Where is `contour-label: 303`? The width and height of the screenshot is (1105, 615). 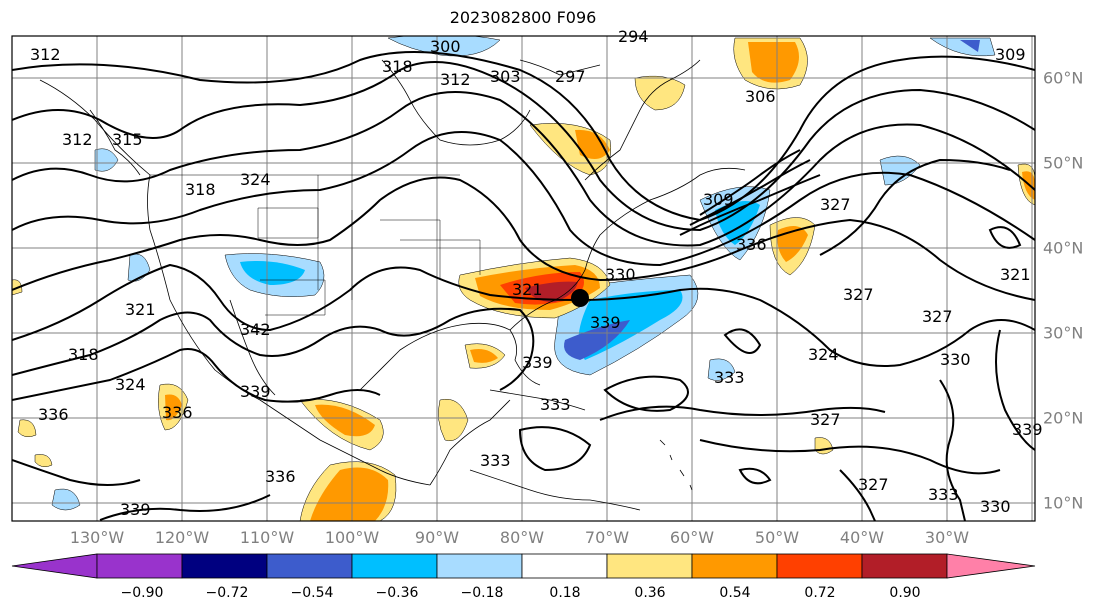 contour-label: 303 is located at coordinates (505, 76).